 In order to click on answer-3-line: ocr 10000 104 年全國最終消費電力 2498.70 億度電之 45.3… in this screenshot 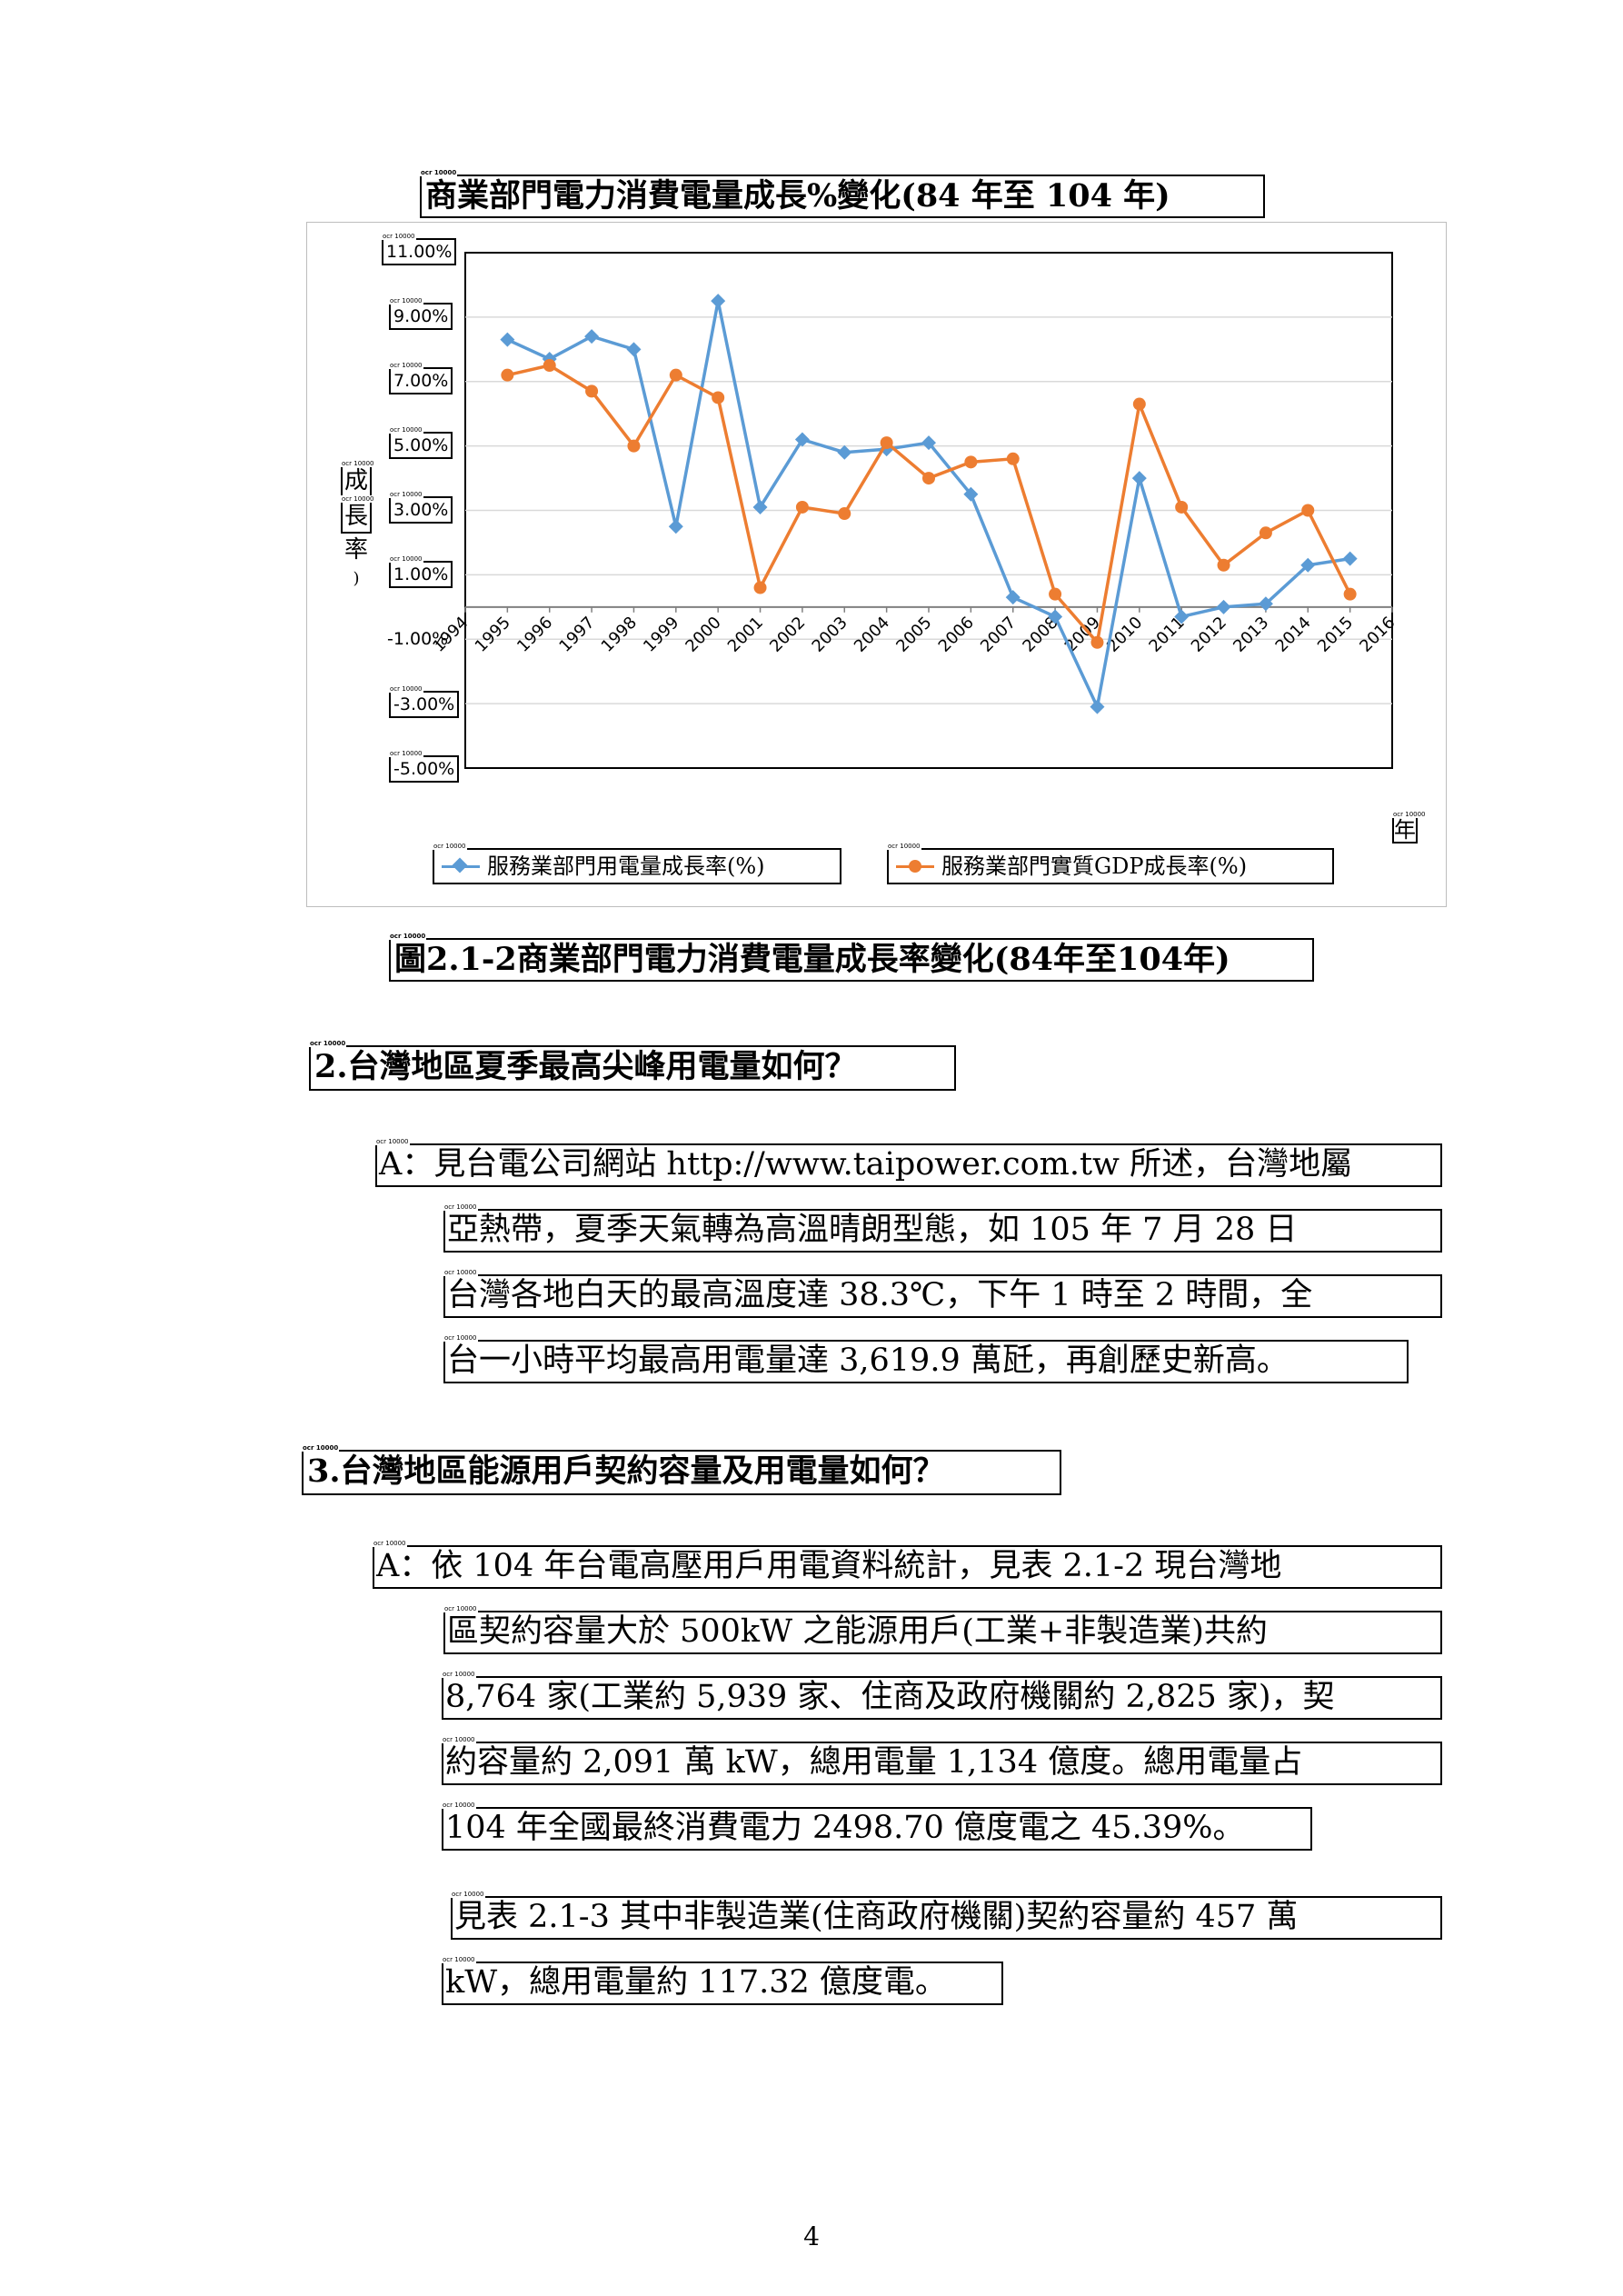, I will do `click(877, 1826)`.